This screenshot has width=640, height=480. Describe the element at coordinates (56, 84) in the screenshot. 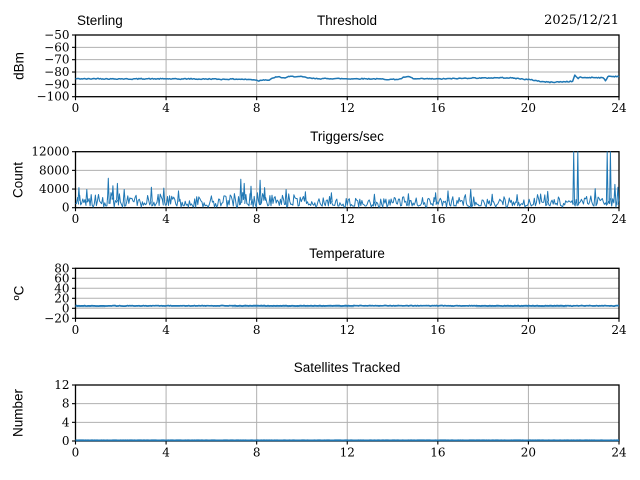

I see `y-tick-label: −90` at that location.